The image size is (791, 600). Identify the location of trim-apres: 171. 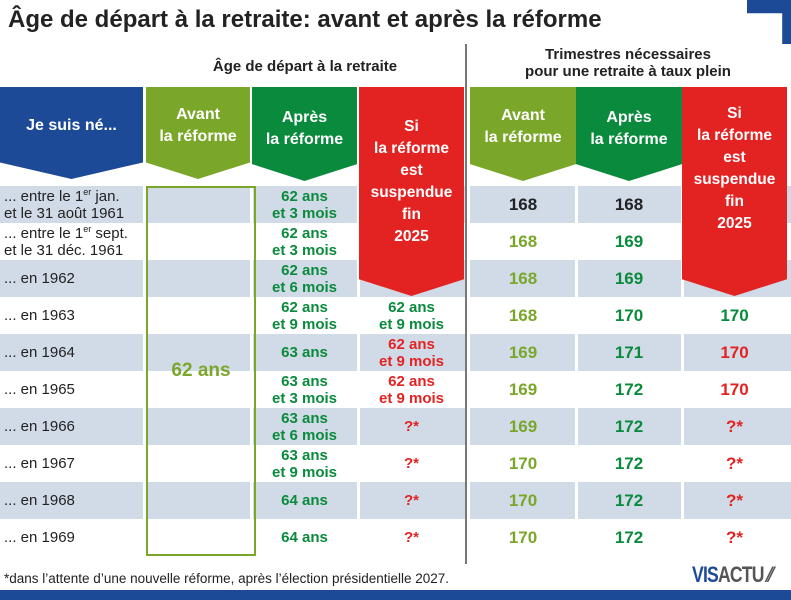
(629, 352).